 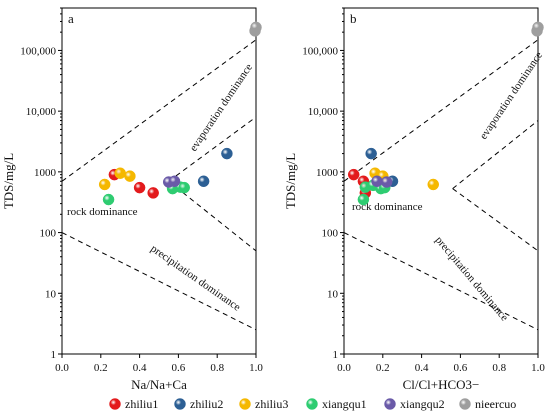 What do you see at coordinates (441, 364) in the screenshot?
I see `panel-b-x-ticks: 0.0 0.2 0.4 0.6 0.8 1.0` at bounding box center [441, 364].